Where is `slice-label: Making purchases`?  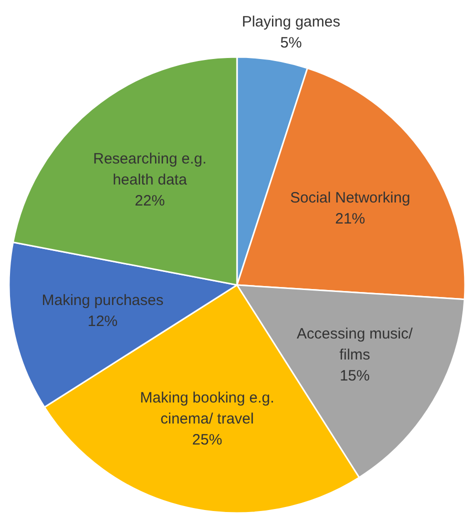 slice-label: Making purchases is located at coordinates (103, 301).